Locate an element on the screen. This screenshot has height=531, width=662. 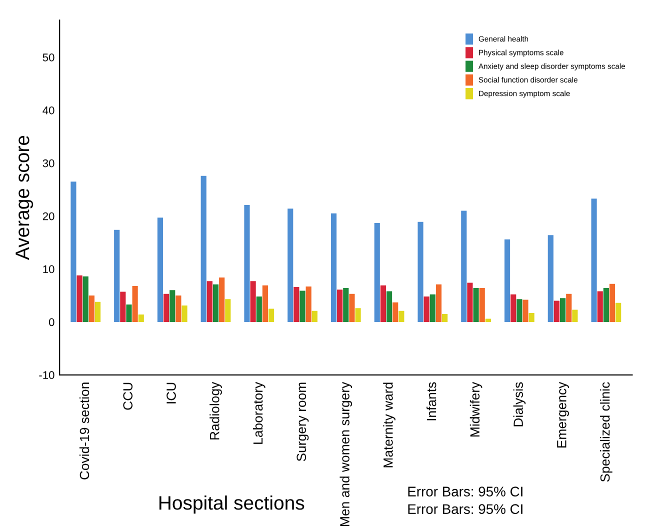
x-tick-label: Radiology is located at coordinates (216, 411).